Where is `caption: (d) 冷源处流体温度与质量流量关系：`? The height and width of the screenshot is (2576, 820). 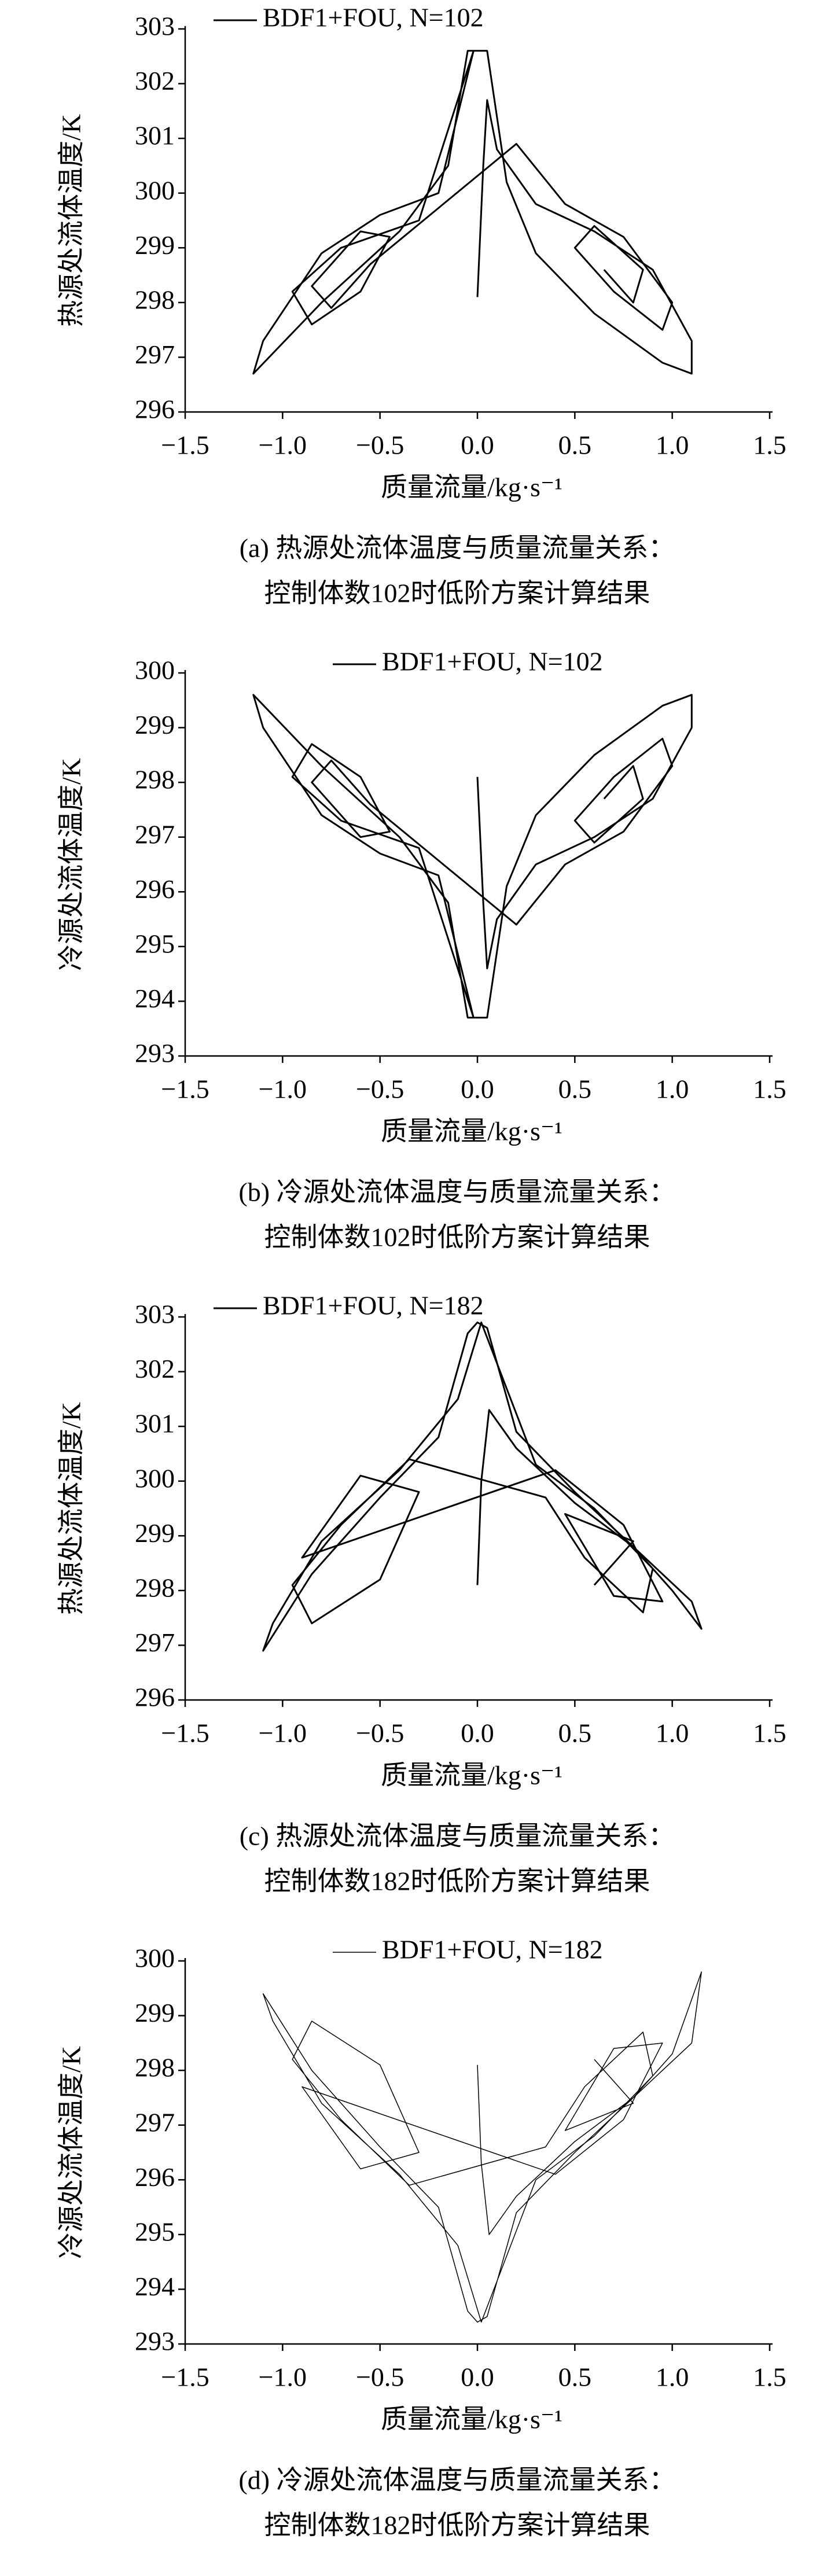
caption: (d) 冷源处流体温度与质量流量关系： is located at coordinates (457, 2480).